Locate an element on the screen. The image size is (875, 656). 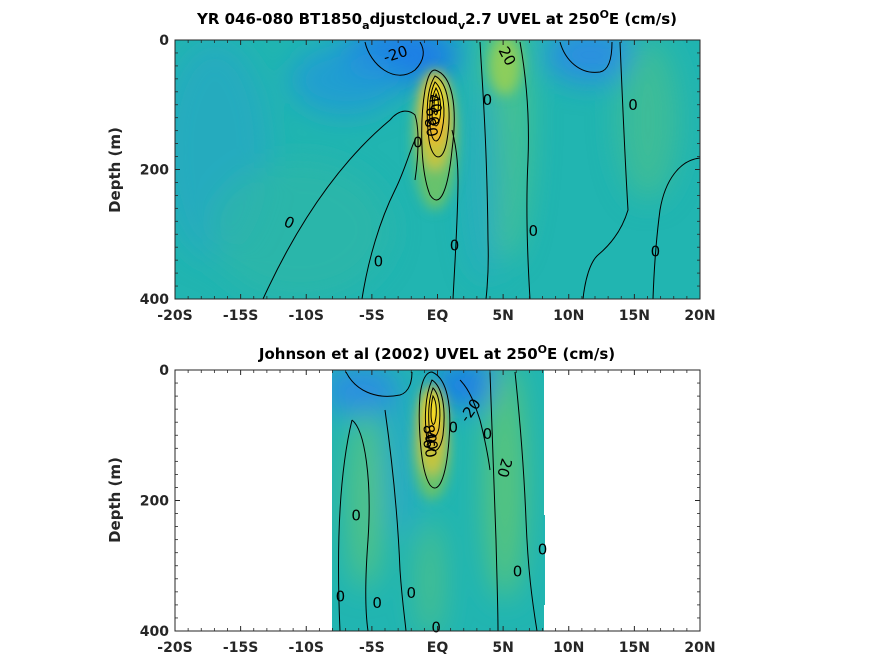
y-axis-label-1: Depth (m) is located at coordinates (115, 170).